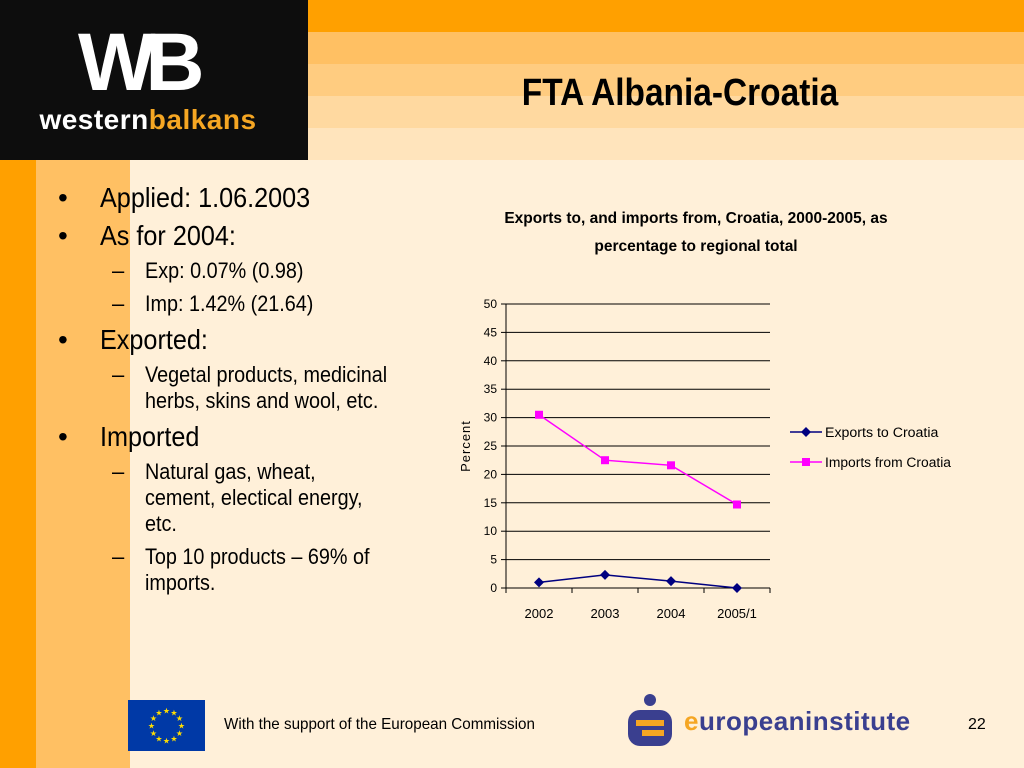 Image resolution: width=1024 pixels, height=768 pixels. What do you see at coordinates (94, 119) in the screenshot?
I see `logo-western: western` at bounding box center [94, 119].